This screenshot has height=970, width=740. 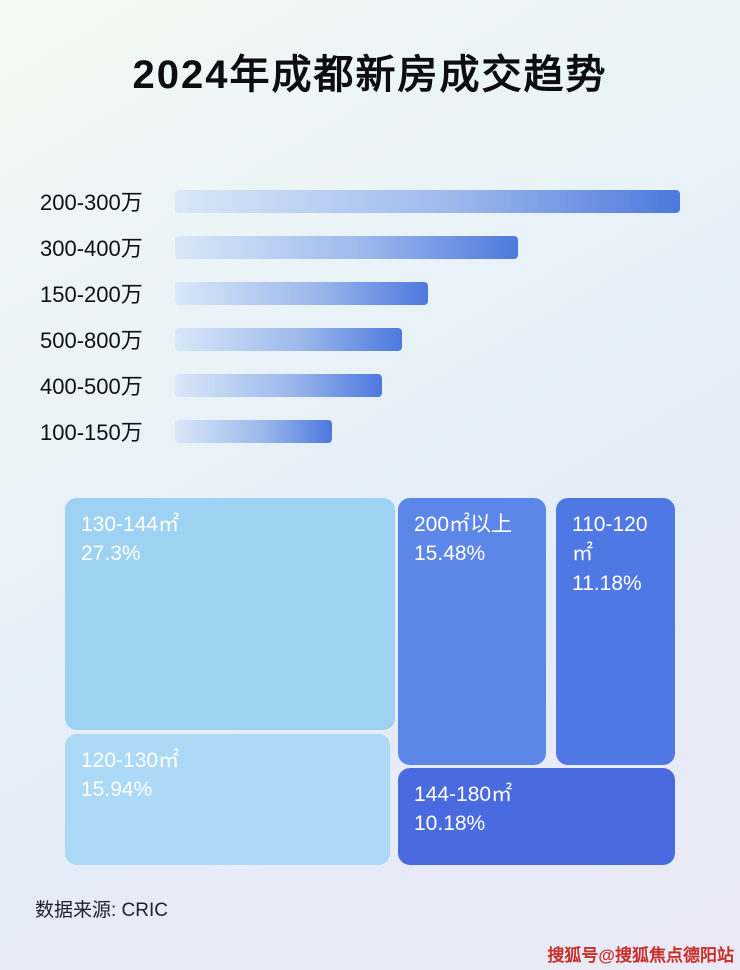 What do you see at coordinates (91, 432) in the screenshot?
I see `bar-category-label: 100-150万` at bounding box center [91, 432].